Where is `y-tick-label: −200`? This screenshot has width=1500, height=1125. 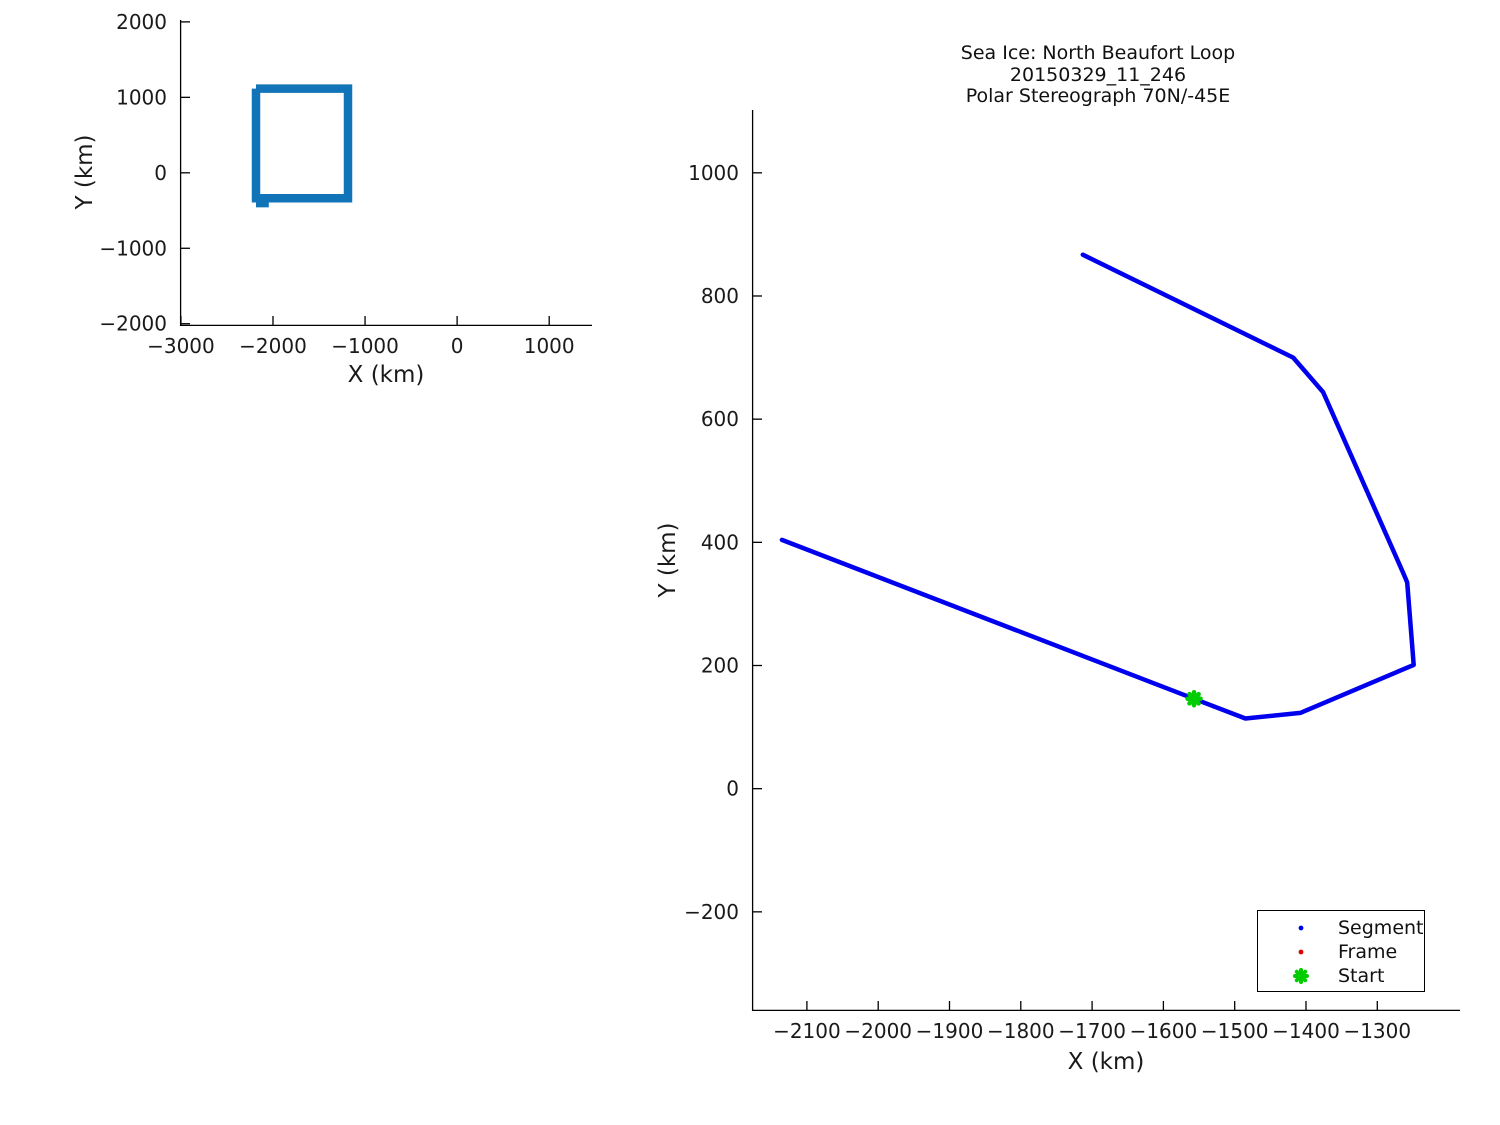
y-tick-label: −200 is located at coordinates (711, 912).